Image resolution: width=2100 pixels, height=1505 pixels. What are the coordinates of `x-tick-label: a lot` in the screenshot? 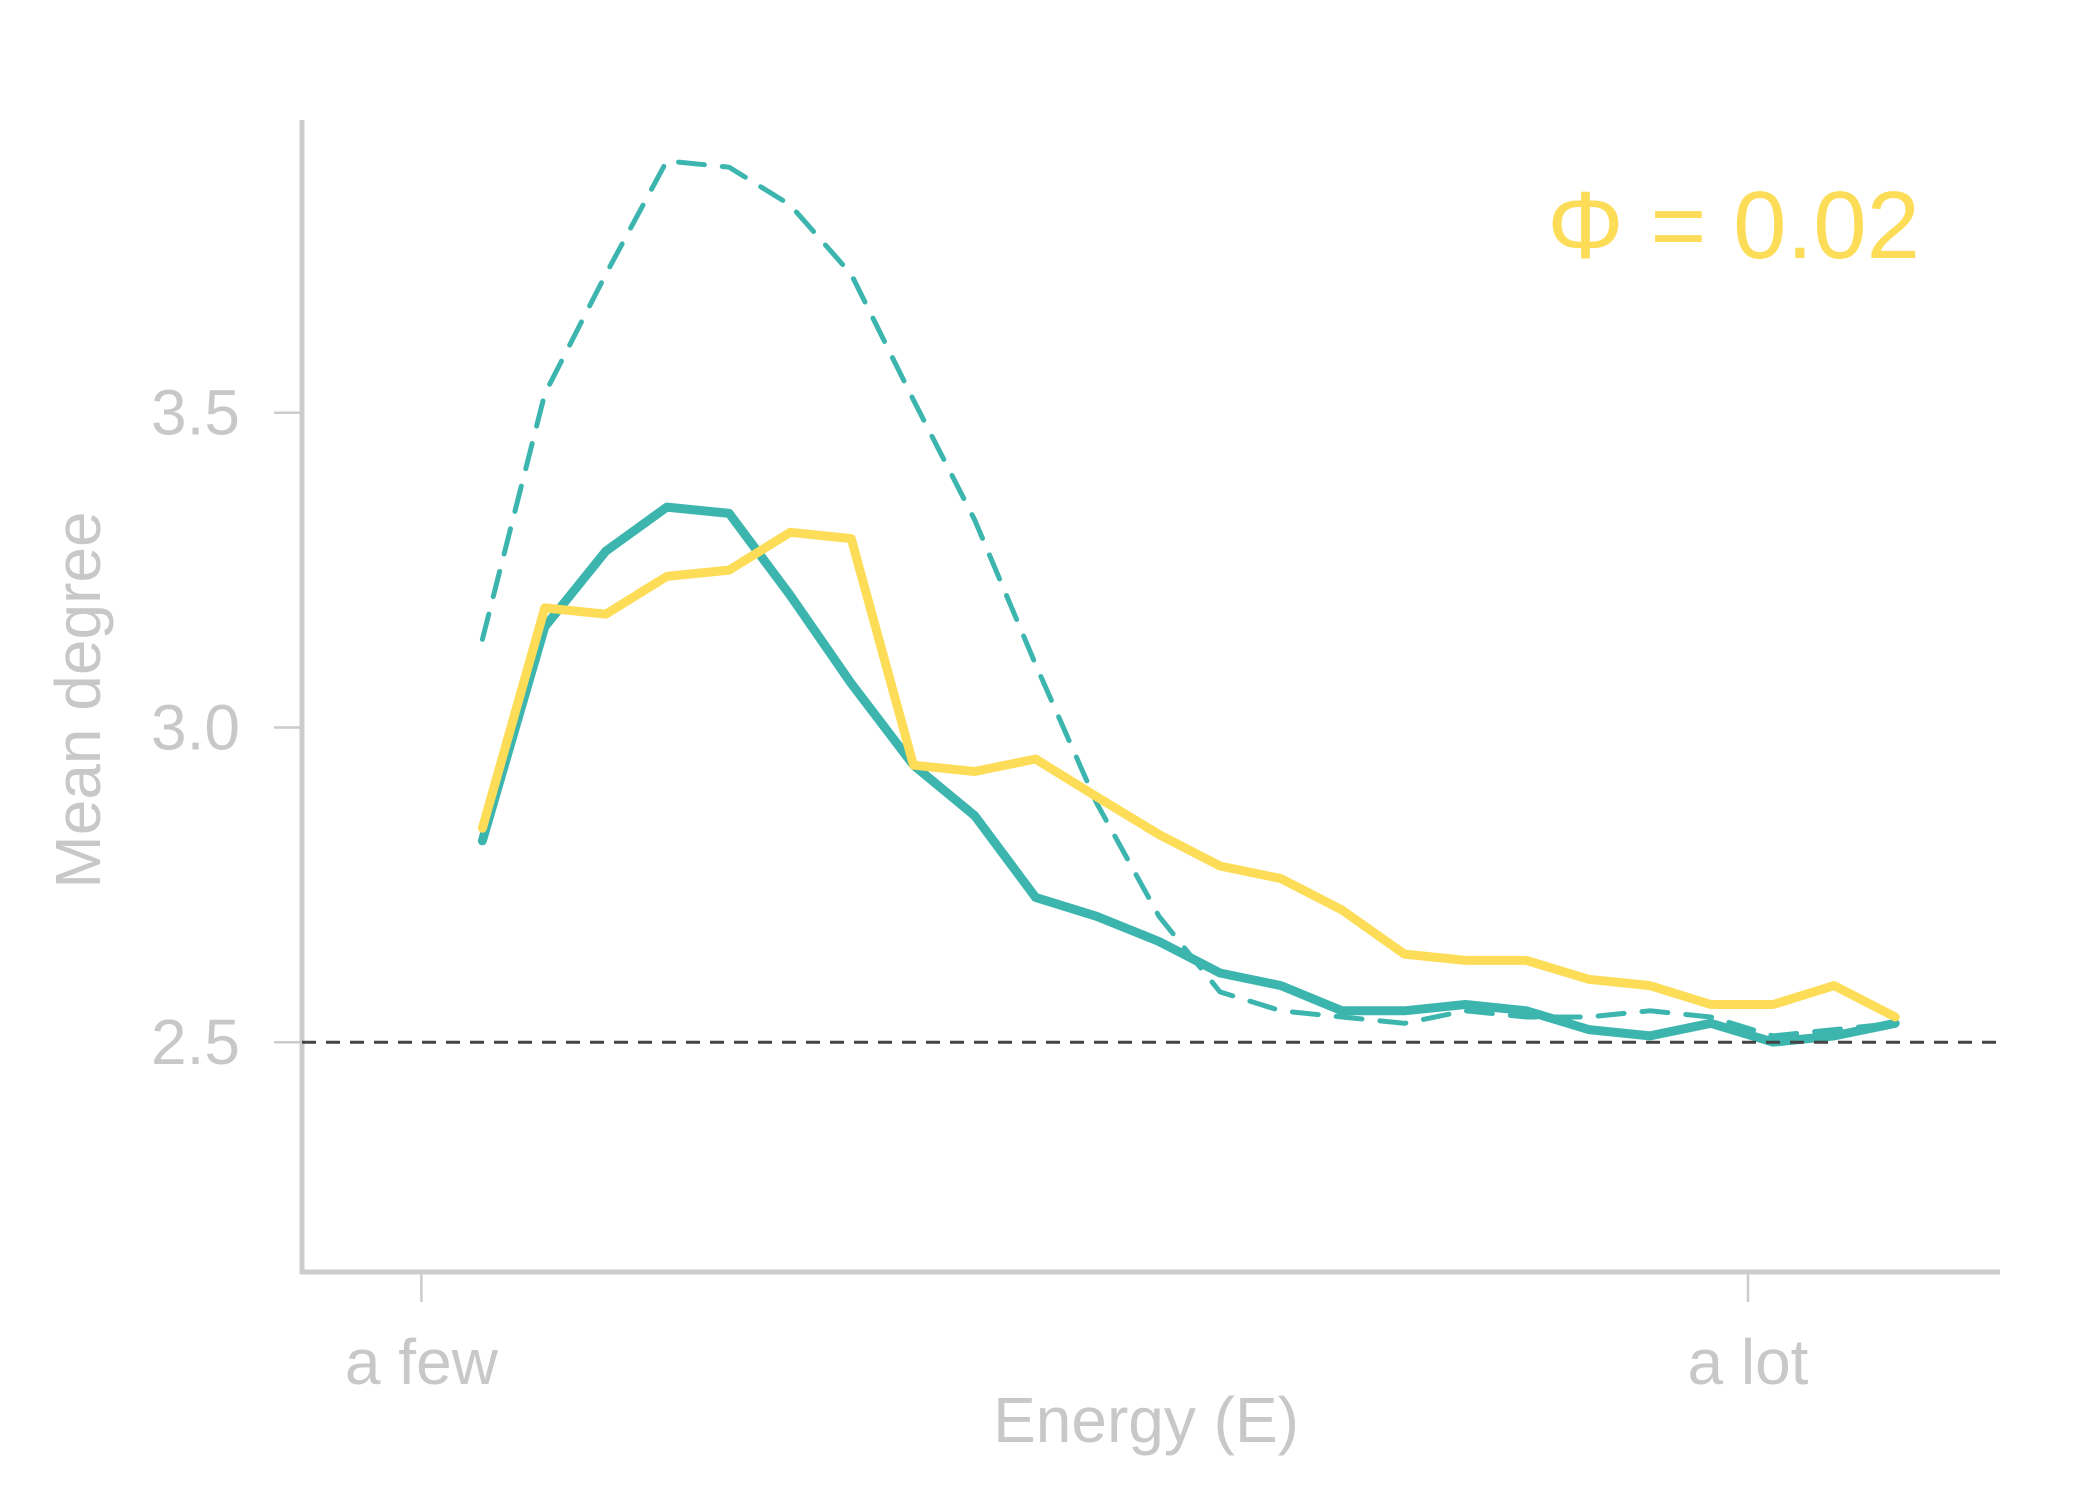 It's located at (1747, 1362).